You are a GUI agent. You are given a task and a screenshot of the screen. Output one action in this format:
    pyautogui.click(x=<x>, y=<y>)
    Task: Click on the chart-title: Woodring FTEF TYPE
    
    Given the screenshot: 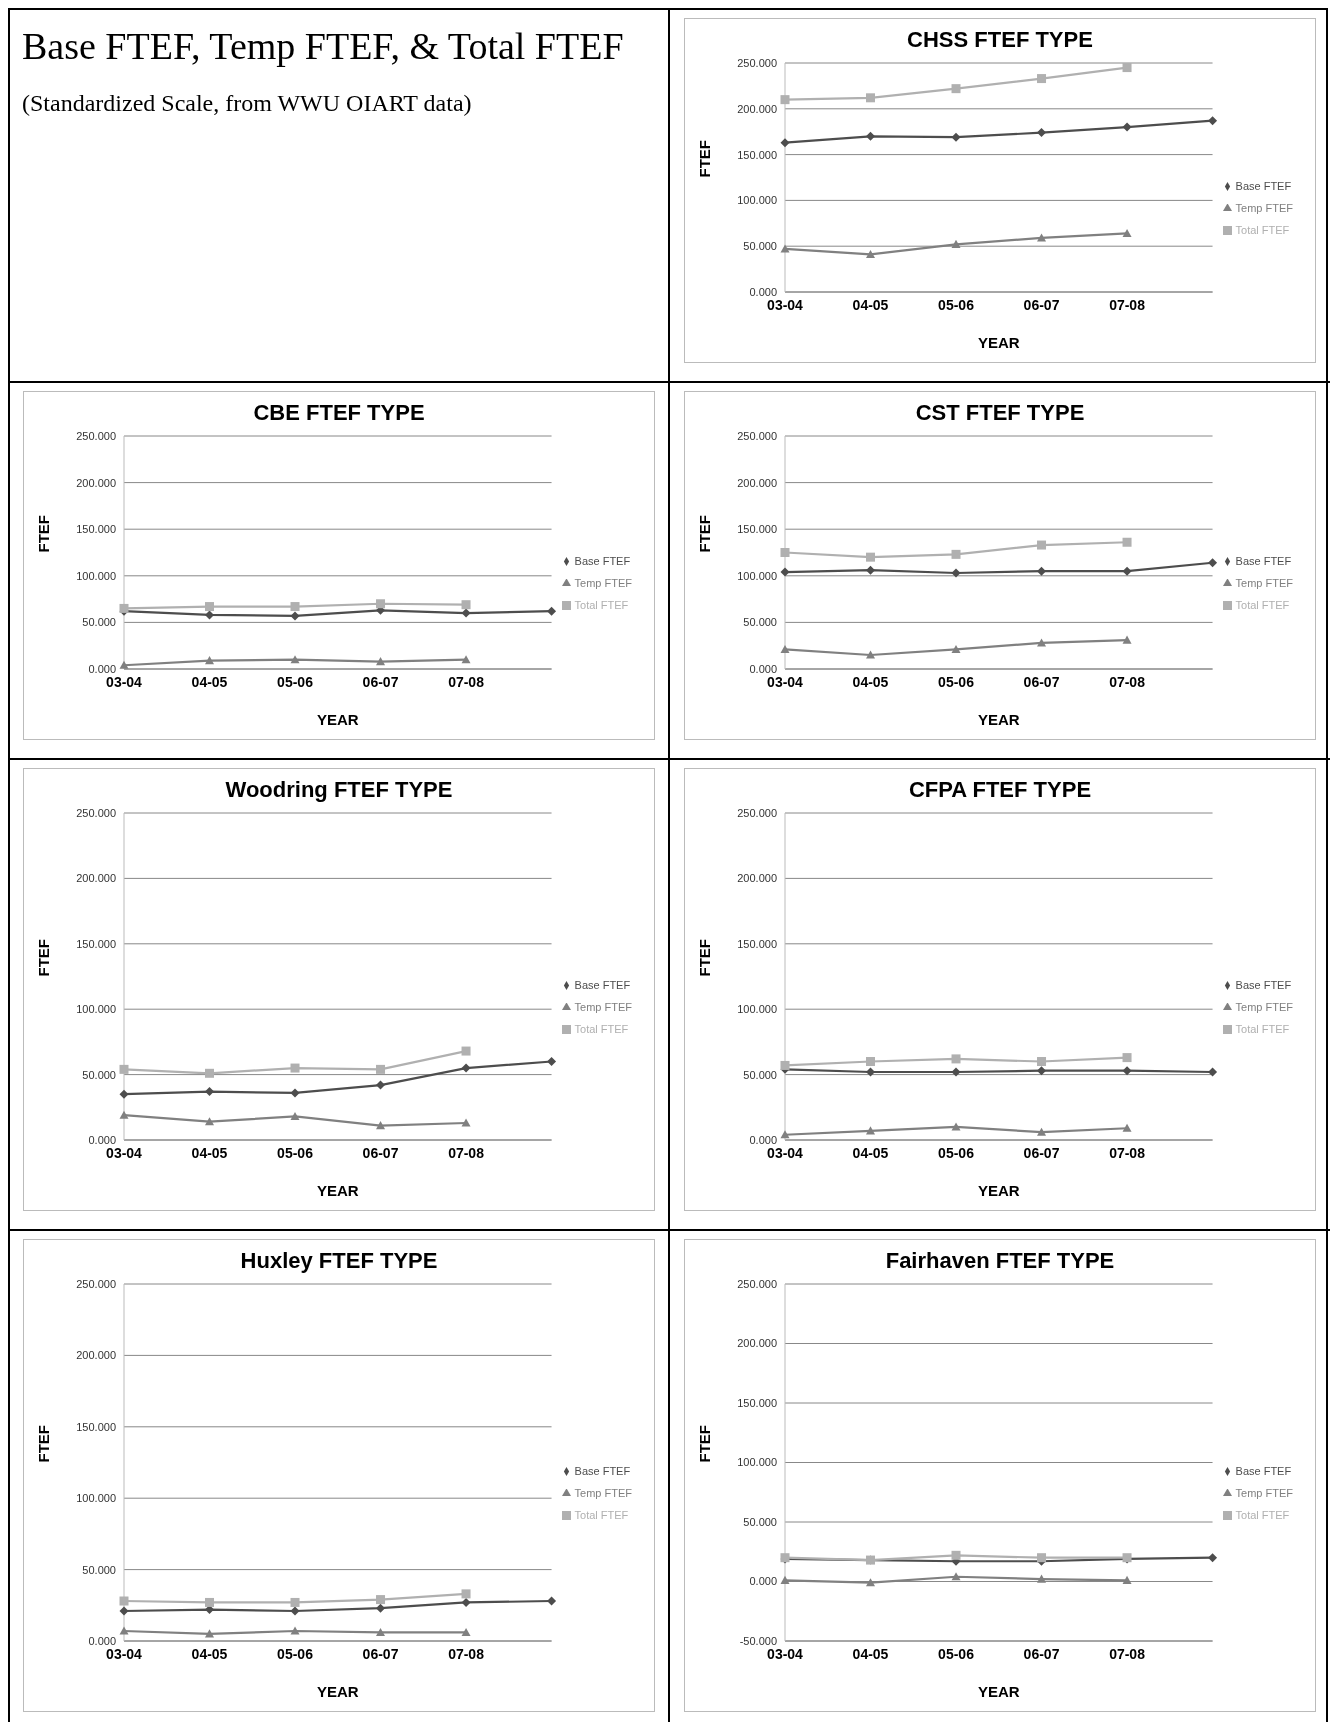 What is the action you would take?
    pyautogui.click(x=339, y=789)
    